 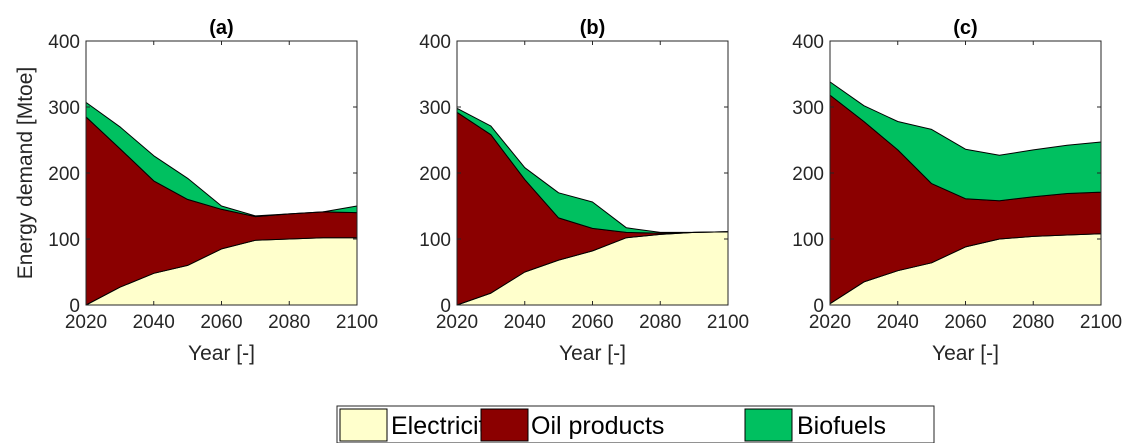 I want to click on legend: Electricity Oil products Biofuels, so click(x=635, y=424).